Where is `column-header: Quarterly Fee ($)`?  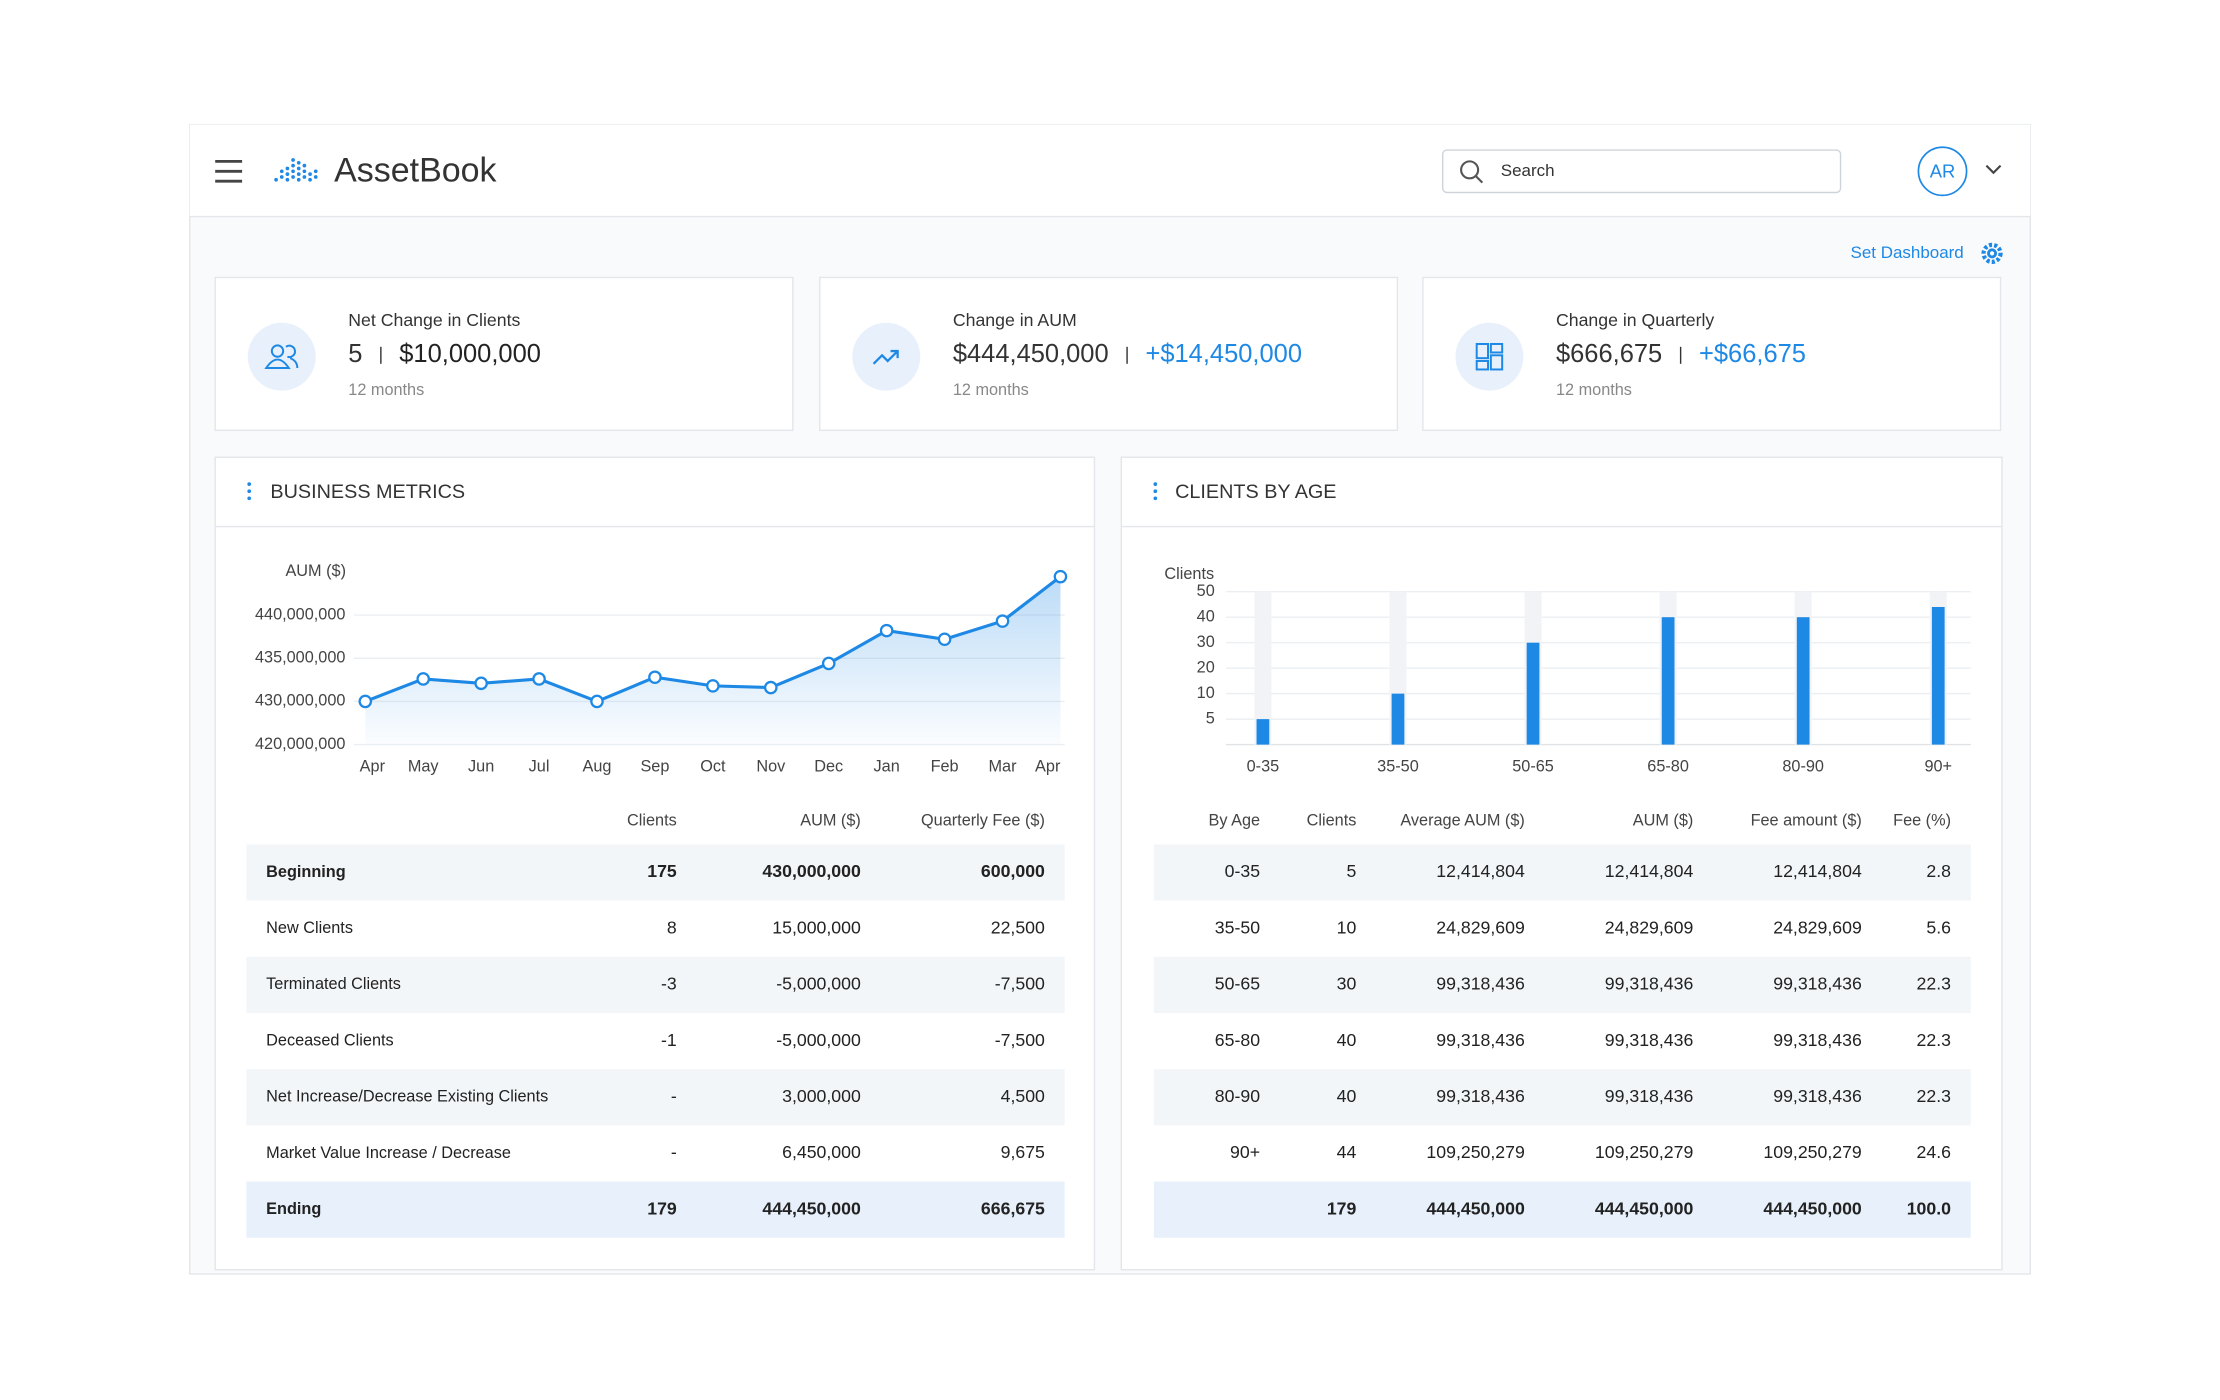 column-header: Quarterly Fee ($) is located at coordinates (983, 820).